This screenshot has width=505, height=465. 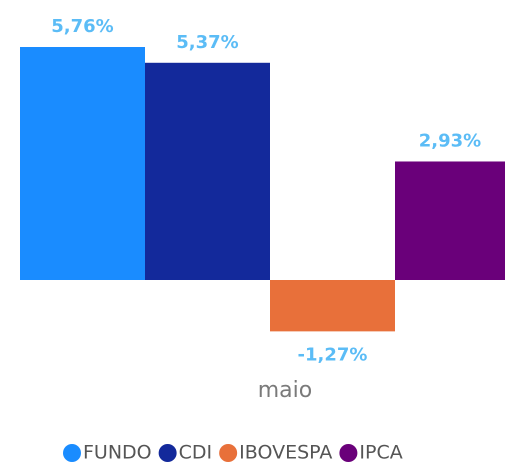 What do you see at coordinates (380, 453) in the screenshot?
I see `legend-label: IPCA` at bounding box center [380, 453].